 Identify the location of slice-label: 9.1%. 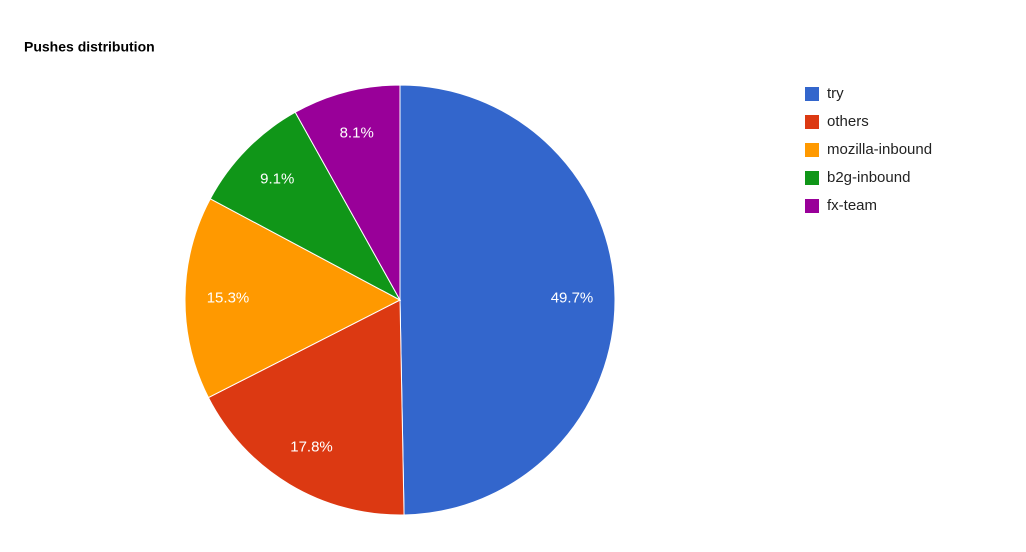
(277, 178).